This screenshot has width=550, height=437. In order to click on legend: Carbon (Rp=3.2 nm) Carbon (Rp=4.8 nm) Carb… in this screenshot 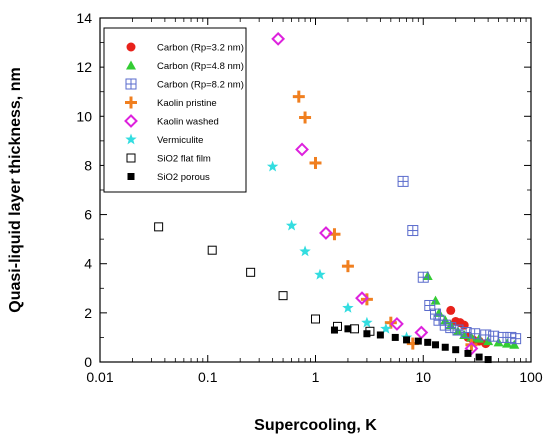, I will do `click(175, 110)`.